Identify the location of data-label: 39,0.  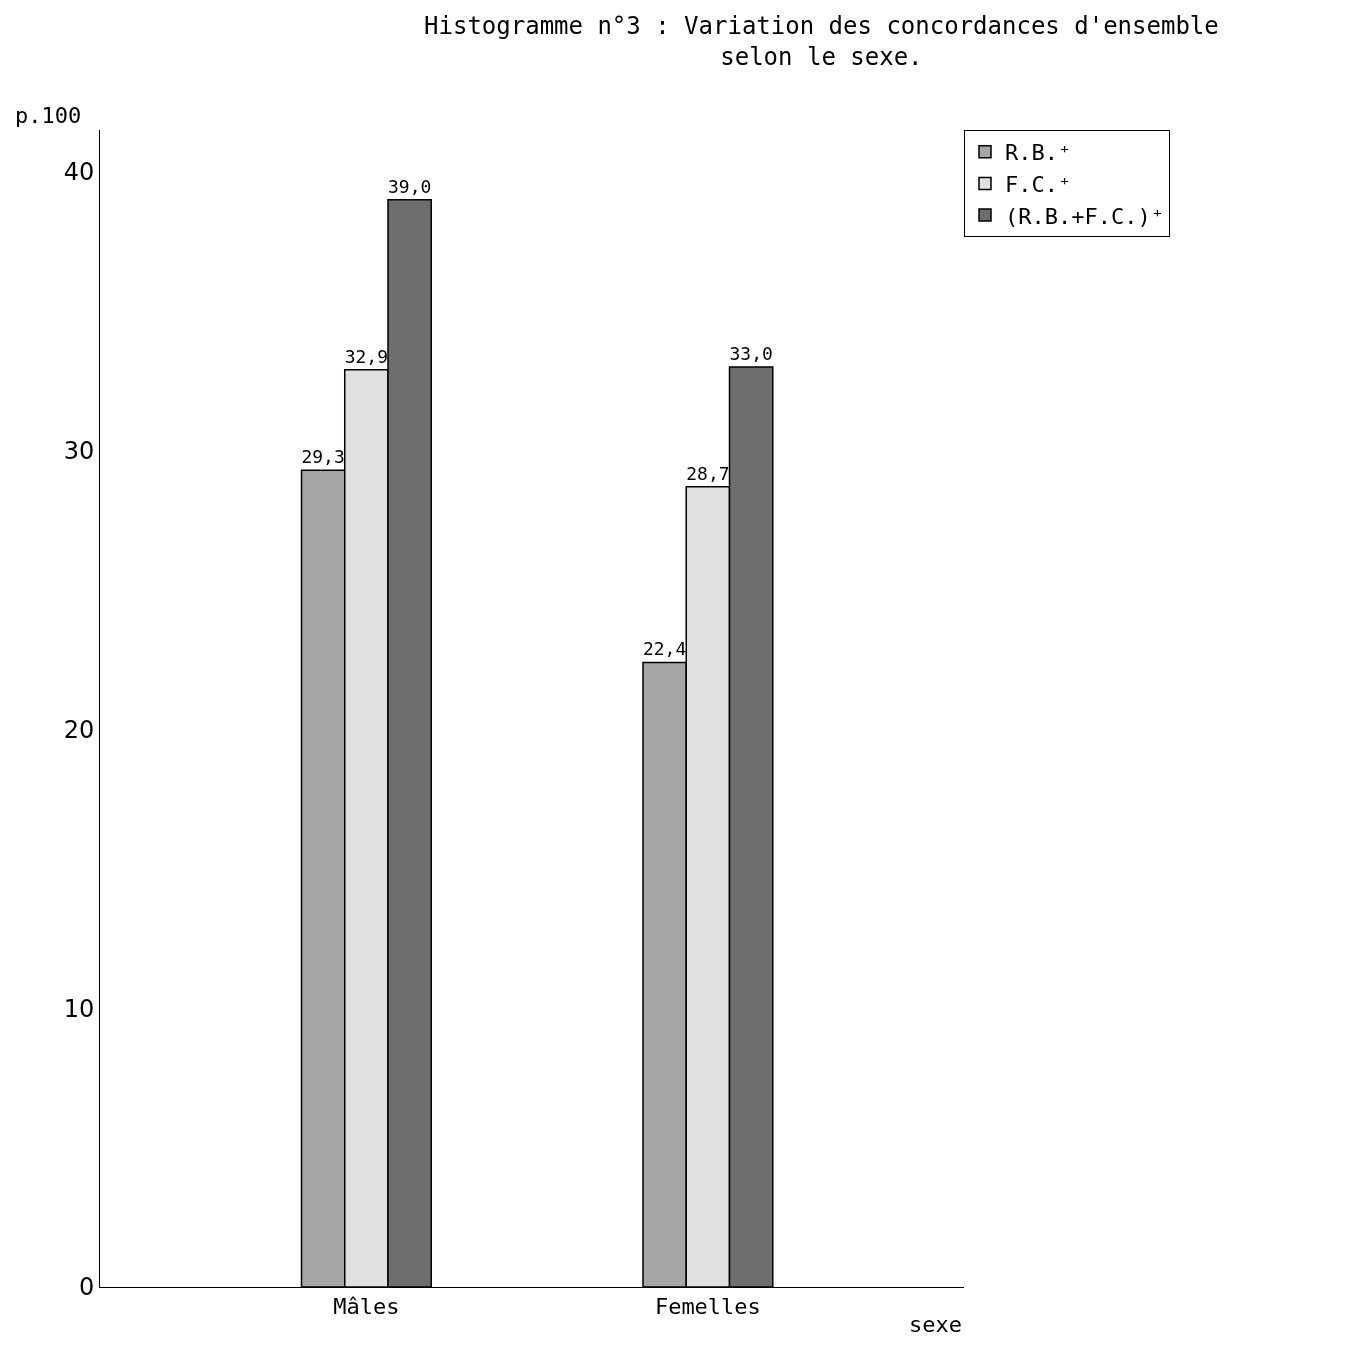
(410, 186).